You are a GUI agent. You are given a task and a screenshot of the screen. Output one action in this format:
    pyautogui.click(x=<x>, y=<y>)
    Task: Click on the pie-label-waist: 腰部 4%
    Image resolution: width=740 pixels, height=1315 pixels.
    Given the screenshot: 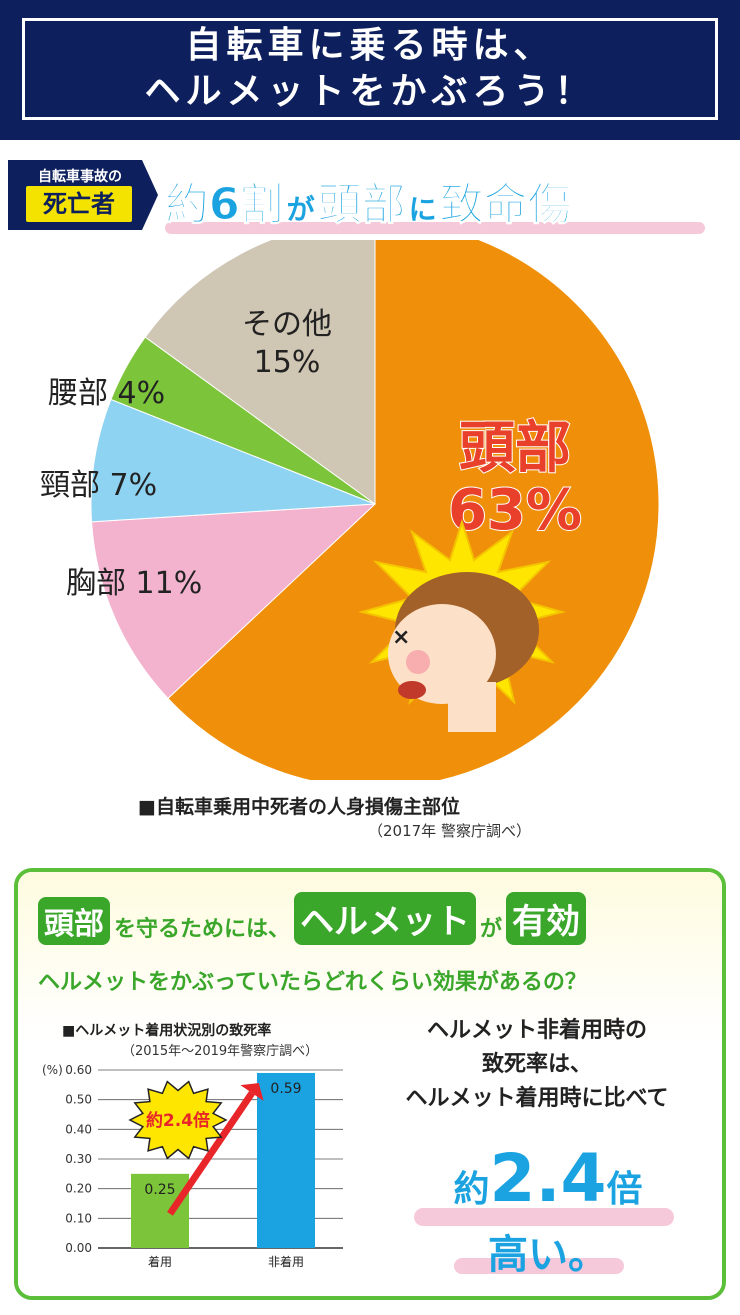 What is the action you would take?
    pyautogui.click(x=107, y=393)
    